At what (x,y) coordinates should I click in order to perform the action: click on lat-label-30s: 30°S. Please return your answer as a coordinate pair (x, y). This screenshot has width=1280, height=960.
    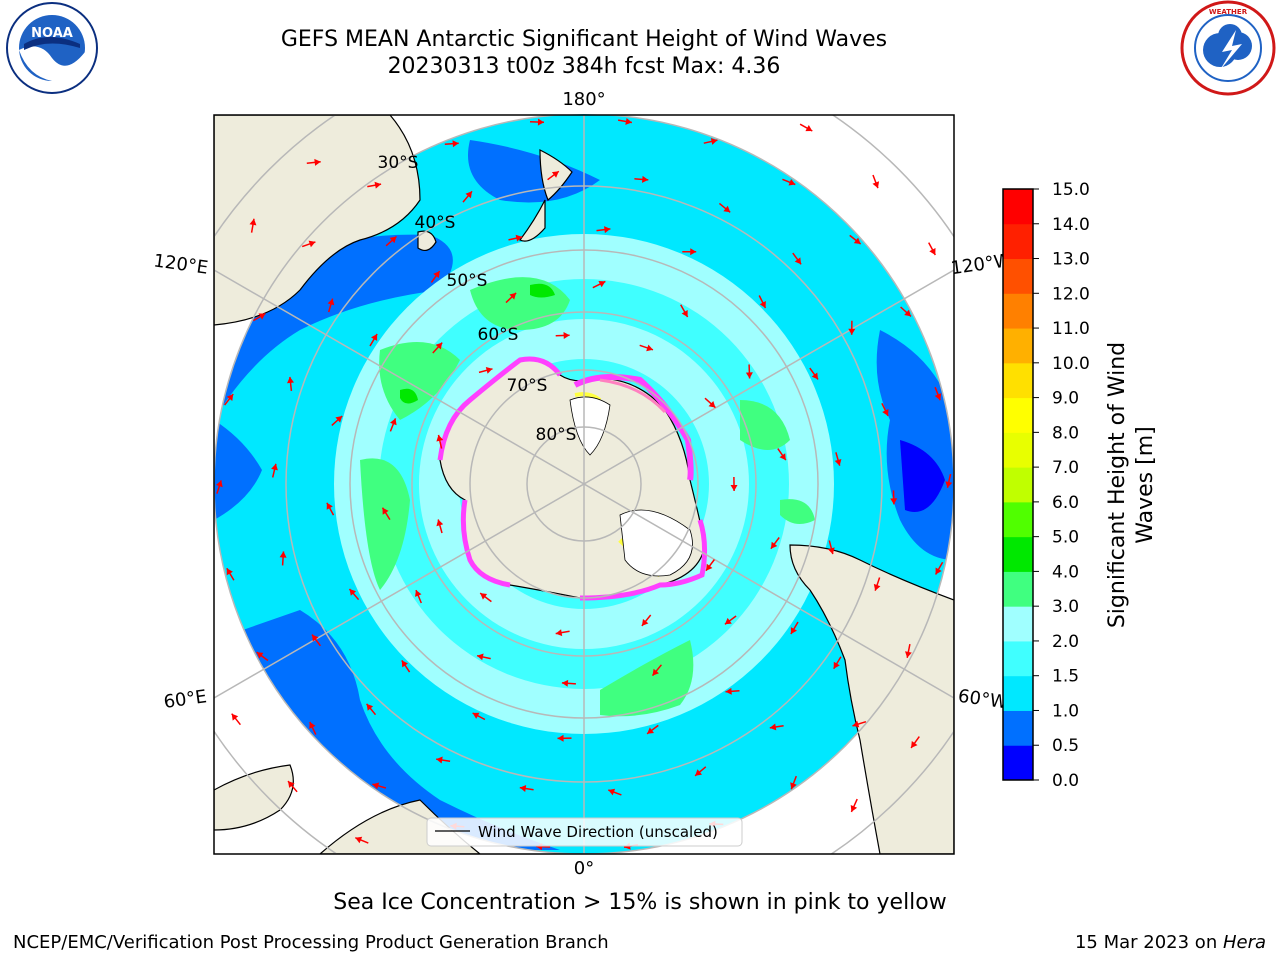
    Looking at the image, I should click on (398, 163).